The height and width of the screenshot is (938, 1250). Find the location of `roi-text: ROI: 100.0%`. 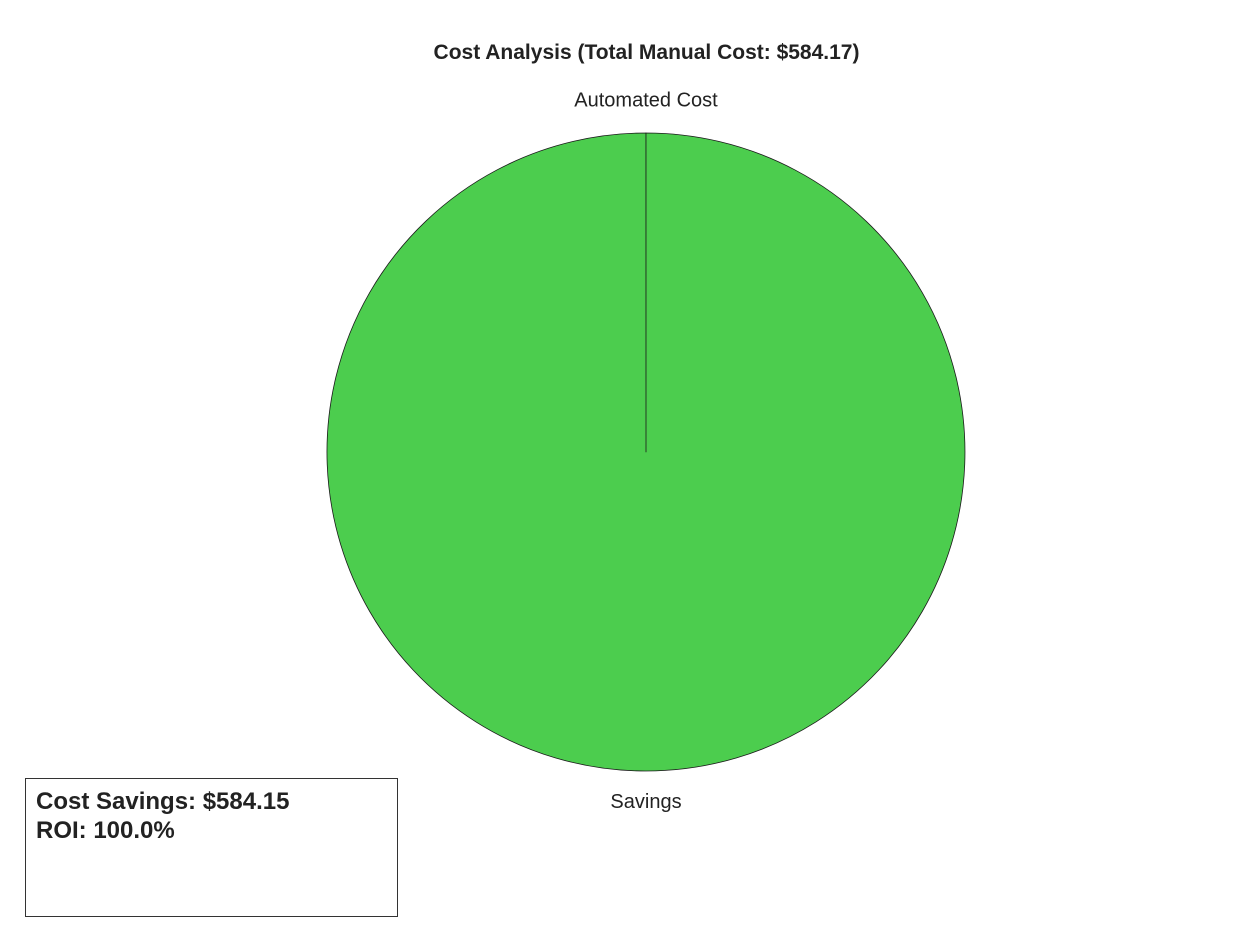

roi-text: ROI: 100.0% is located at coordinates (105, 830).